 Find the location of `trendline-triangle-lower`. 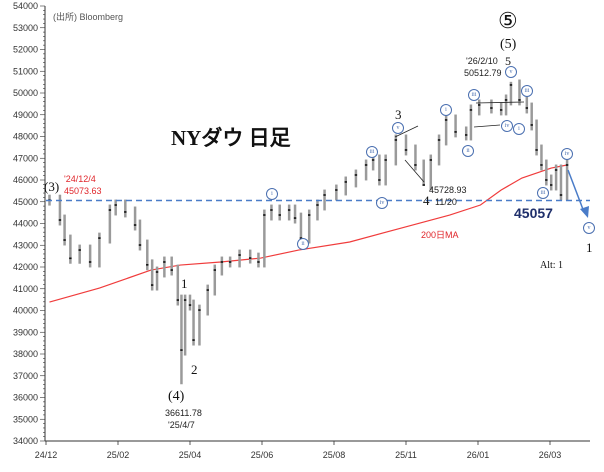

trendline-triangle-lower is located at coordinates (487, 126).